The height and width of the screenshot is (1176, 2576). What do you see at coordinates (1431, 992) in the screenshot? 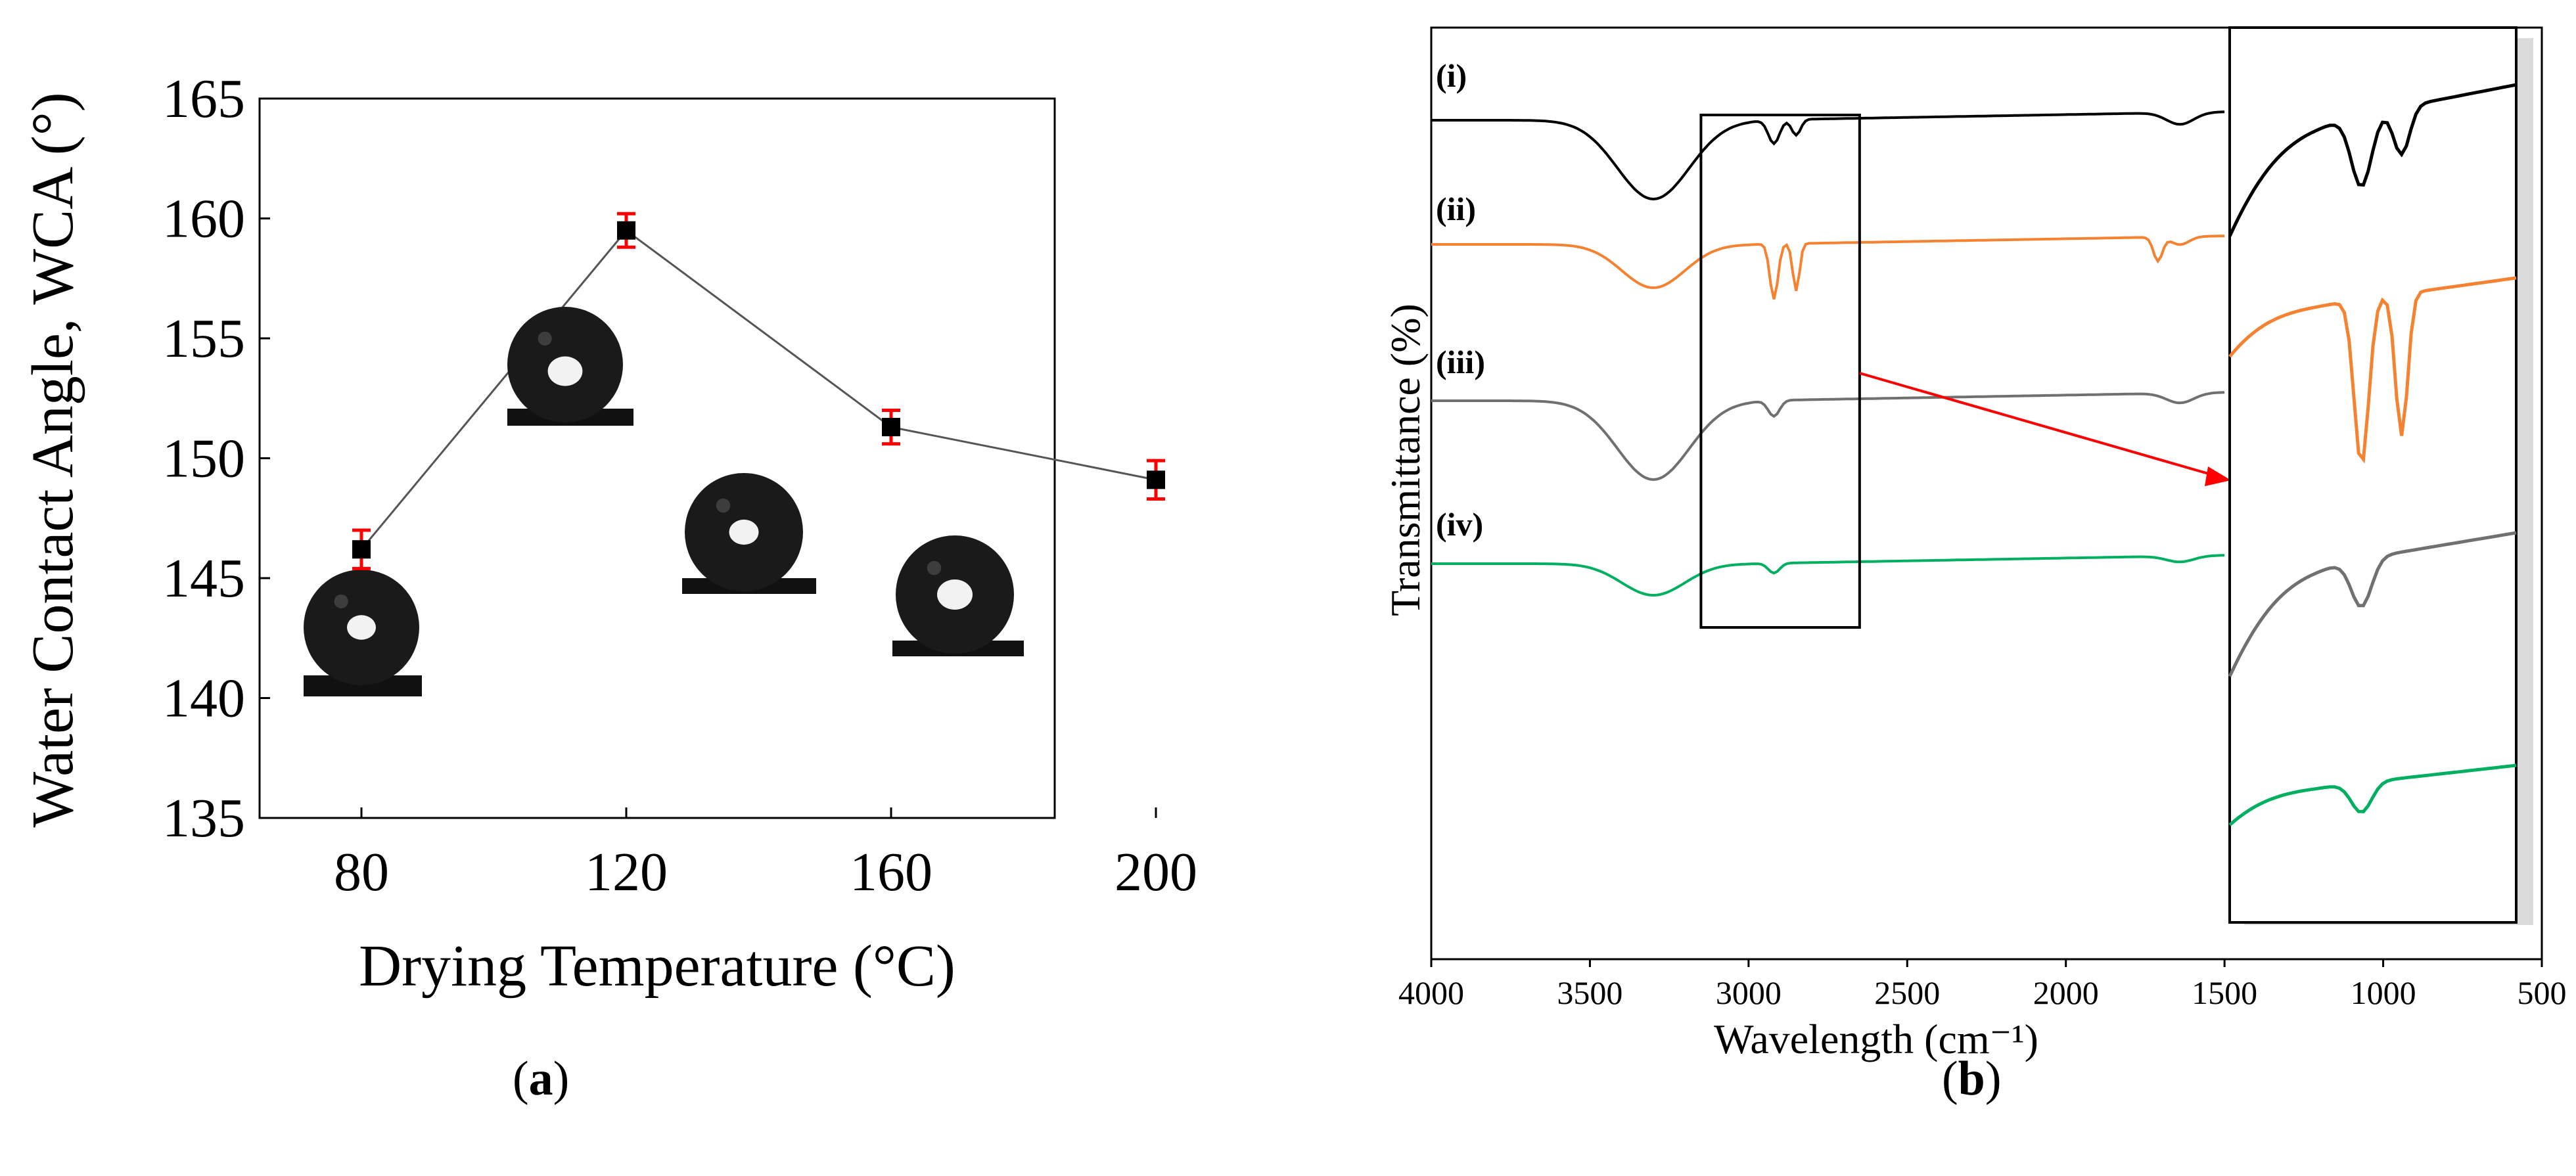
I see `x-tick-label: 4000` at bounding box center [1431, 992].